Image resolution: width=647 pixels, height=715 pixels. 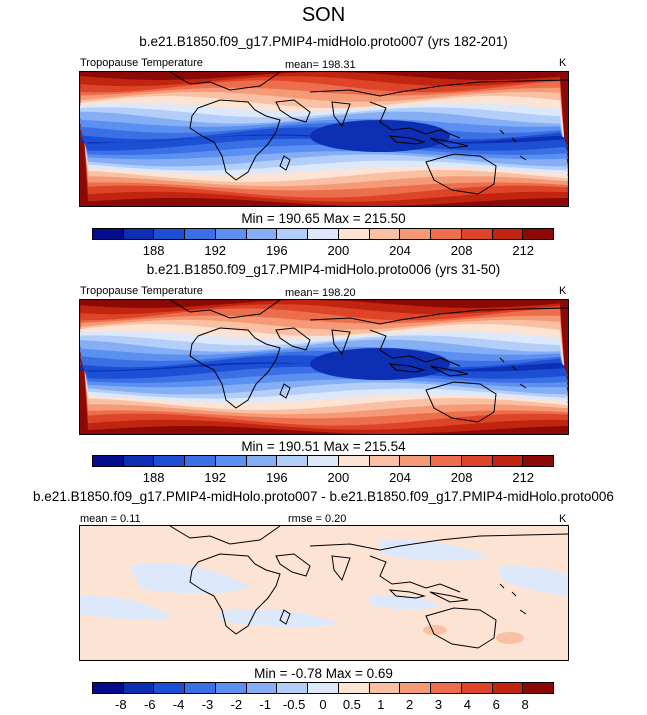 What do you see at coordinates (467, 704) in the screenshot?
I see `colorbar-tick-label: 4` at bounding box center [467, 704].